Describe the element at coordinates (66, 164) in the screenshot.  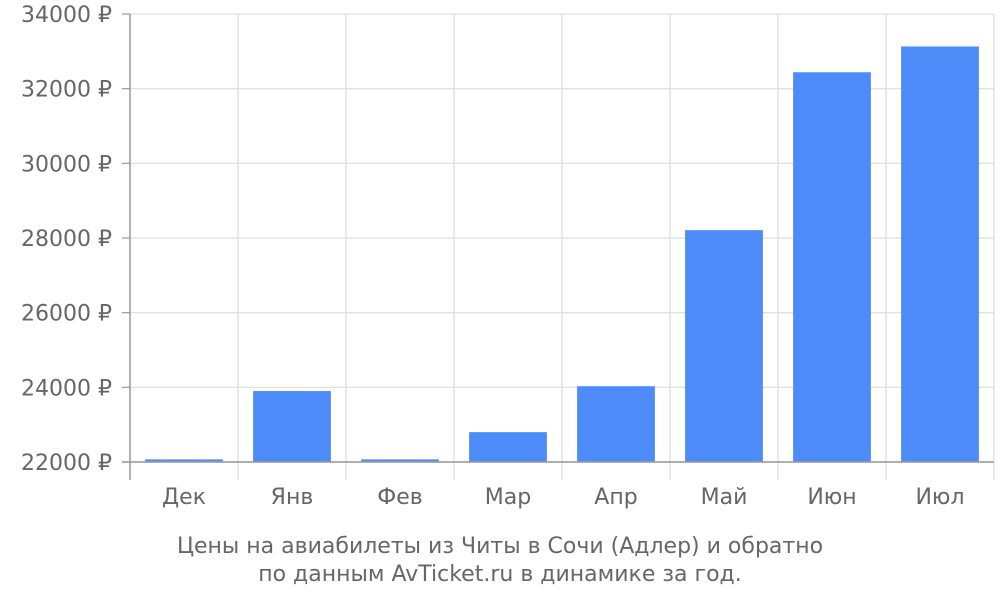
I see `y-tick-label: 30000 ₽` at that location.